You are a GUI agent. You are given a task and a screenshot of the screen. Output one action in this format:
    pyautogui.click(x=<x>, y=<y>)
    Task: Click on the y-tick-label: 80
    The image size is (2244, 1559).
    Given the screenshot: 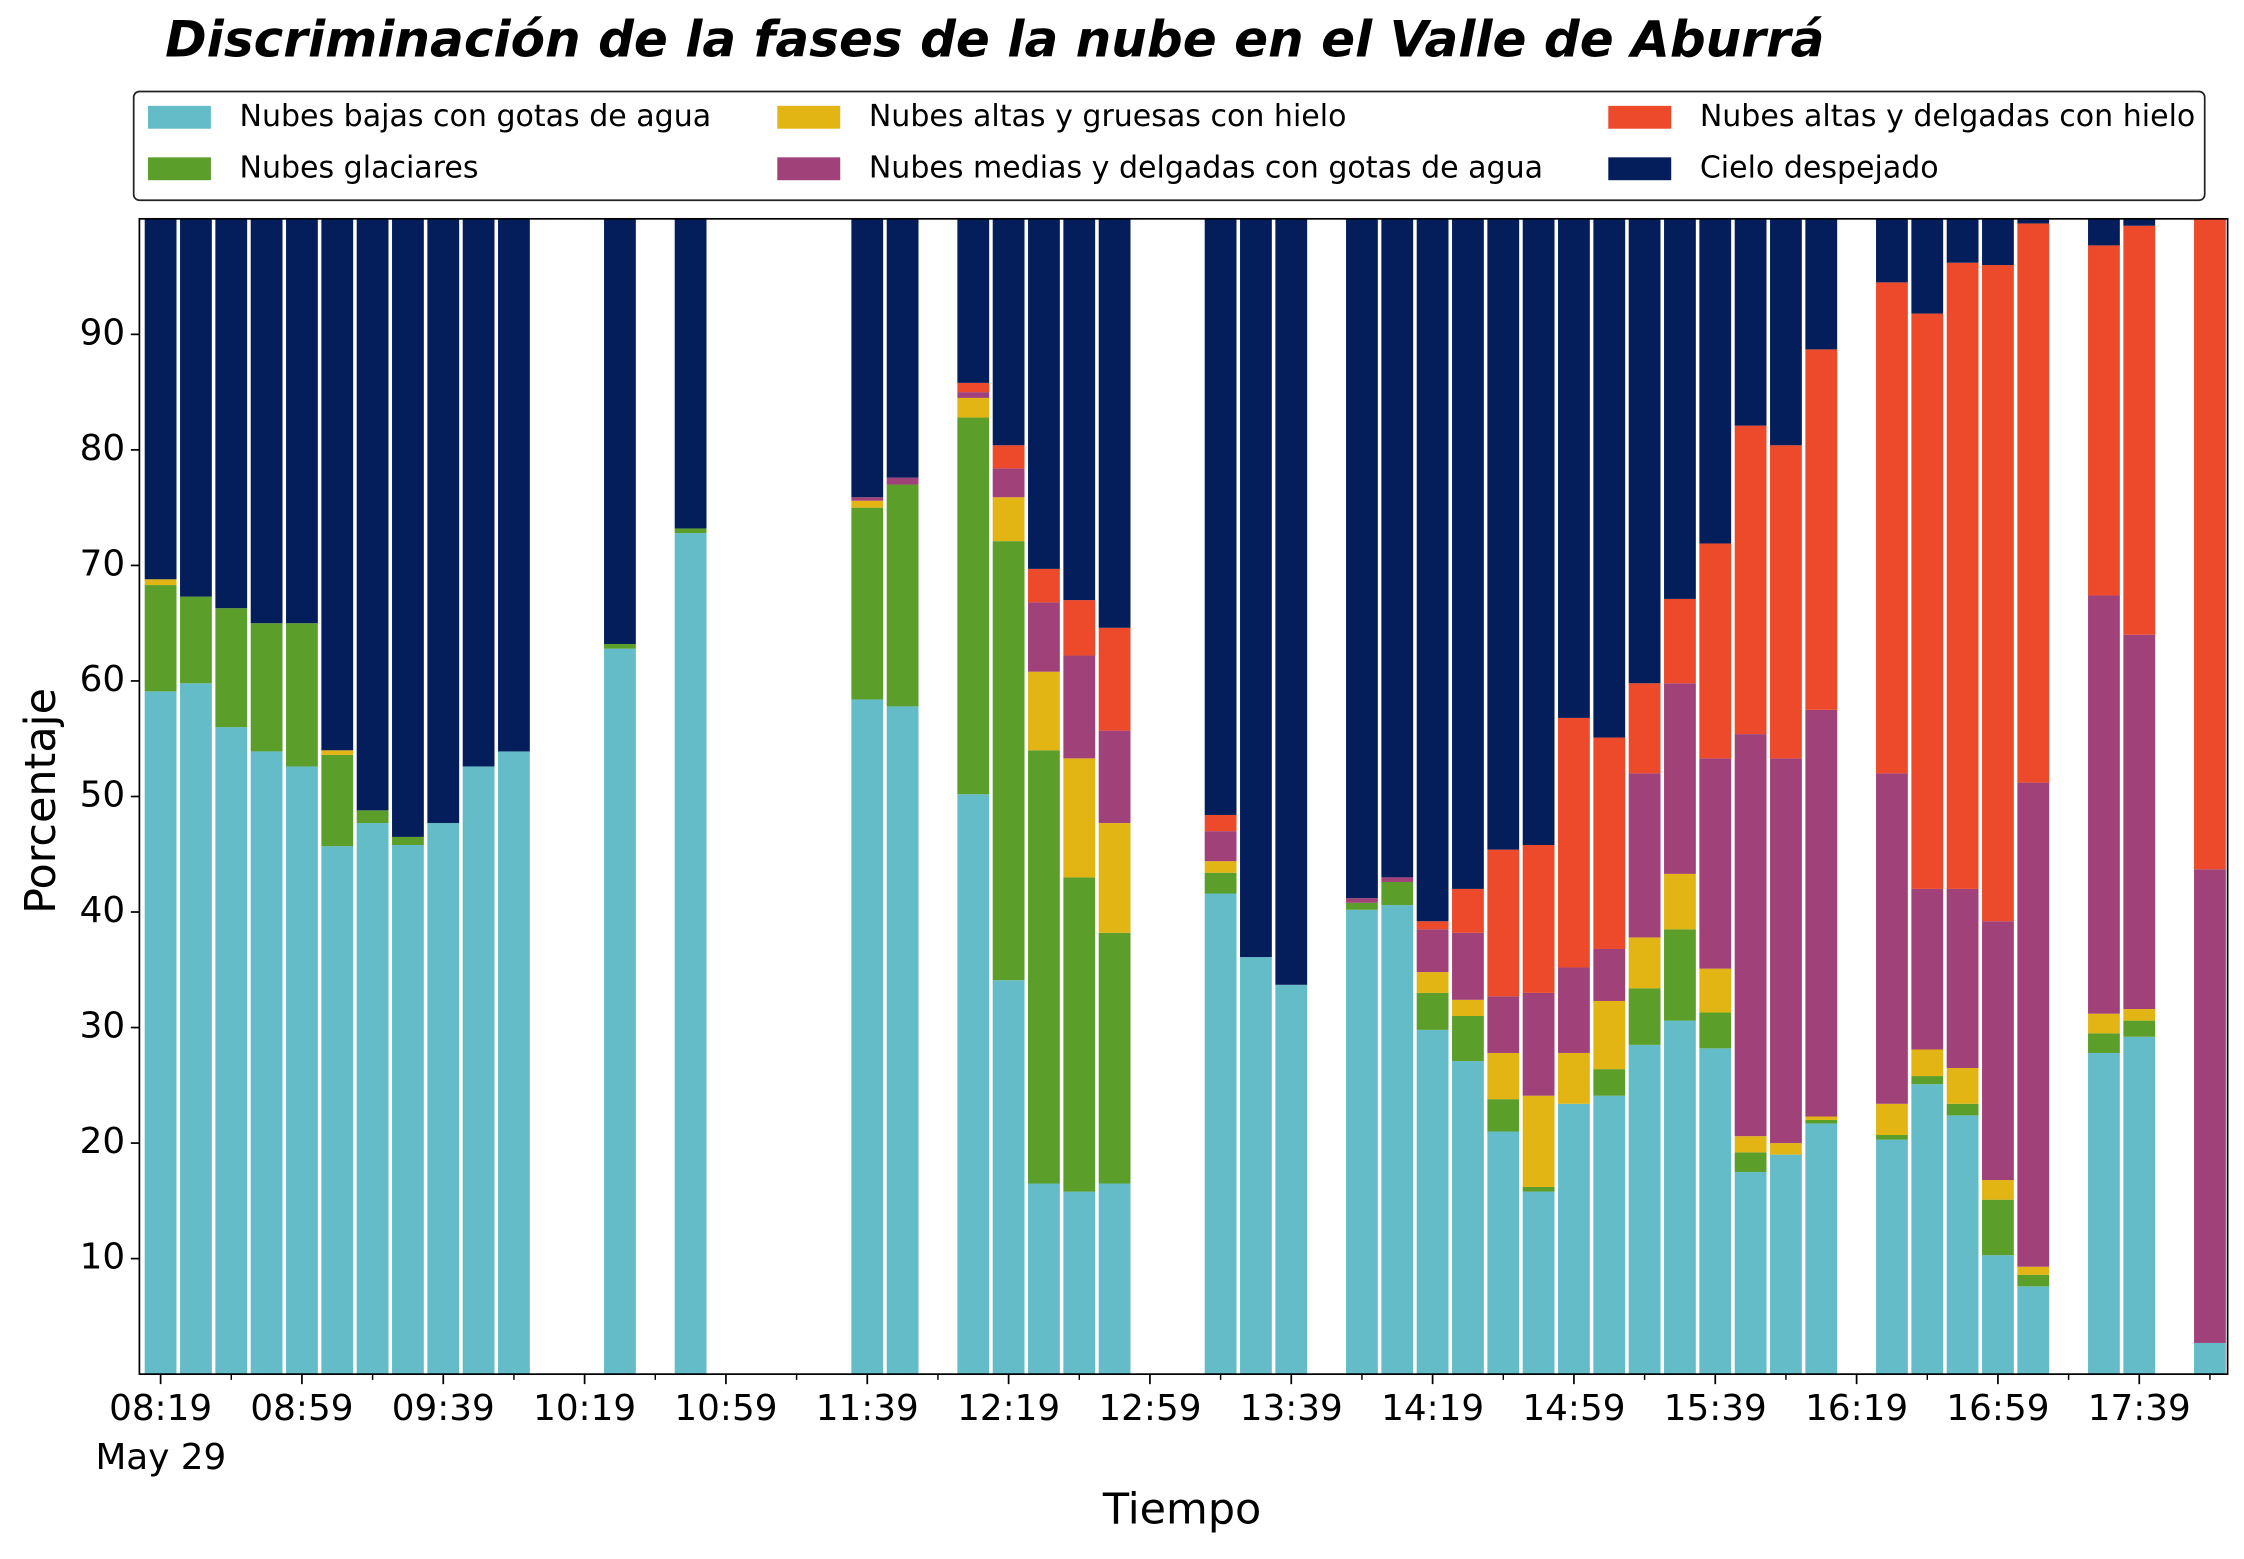 What is the action you would take?
    pyautogui.click(x=103, y=448)
    